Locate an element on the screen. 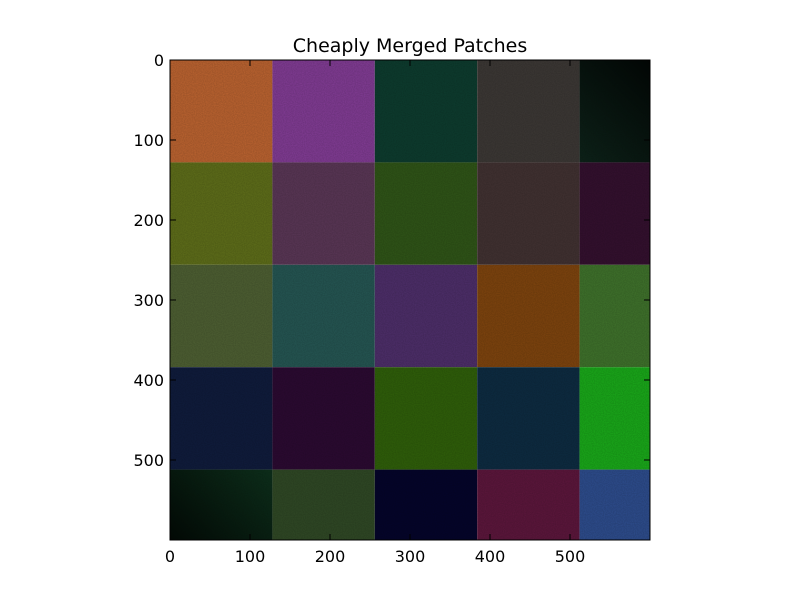 This screenshot has width=800, height=600. y-tick-label: 100 is located at coordinates (148, 140).